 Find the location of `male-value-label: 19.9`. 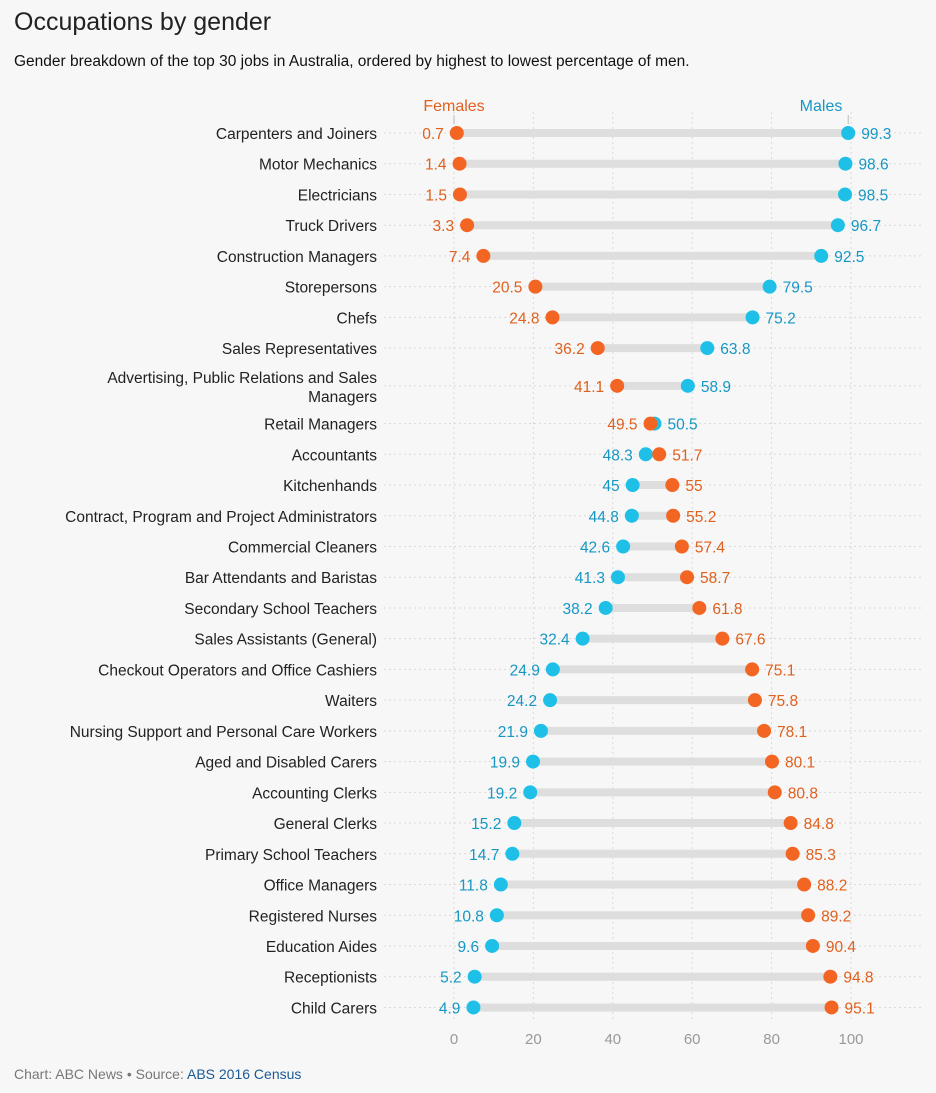

male-value-label: 19.9 is located at coordinates (505, 763).